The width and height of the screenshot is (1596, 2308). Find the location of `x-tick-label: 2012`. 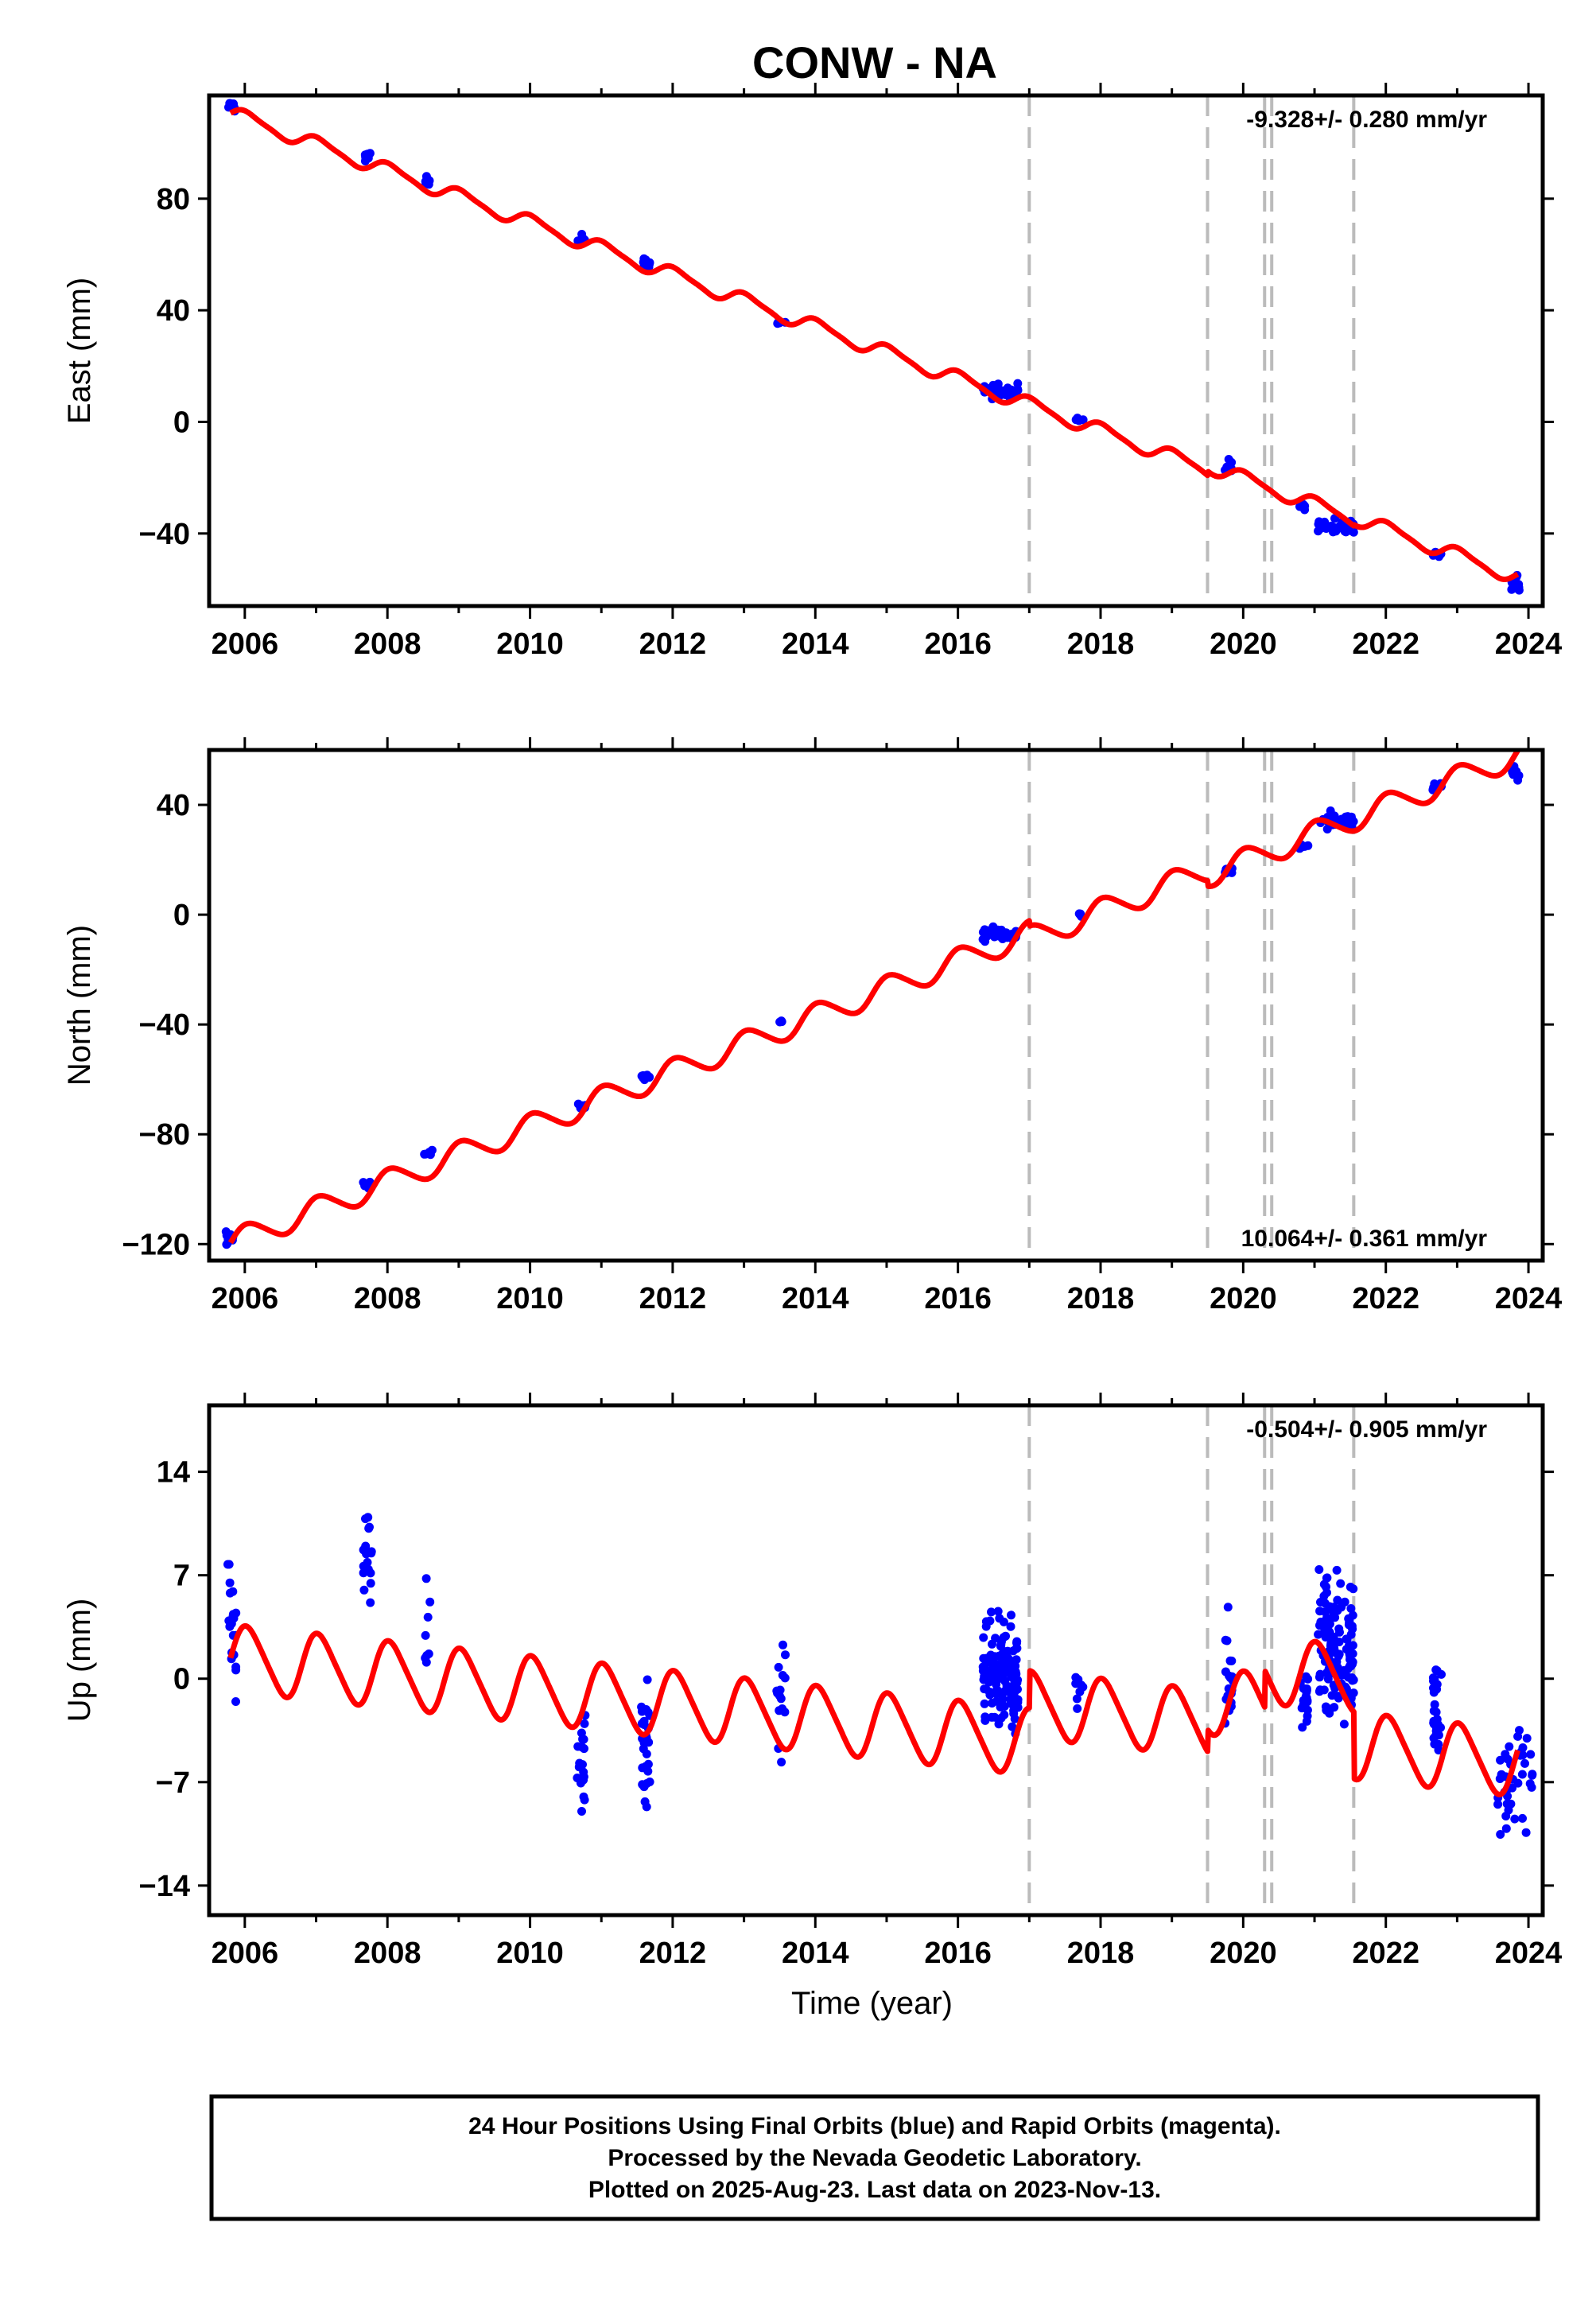

x-tick-label: 2012 is located at coordinates (673, 644).